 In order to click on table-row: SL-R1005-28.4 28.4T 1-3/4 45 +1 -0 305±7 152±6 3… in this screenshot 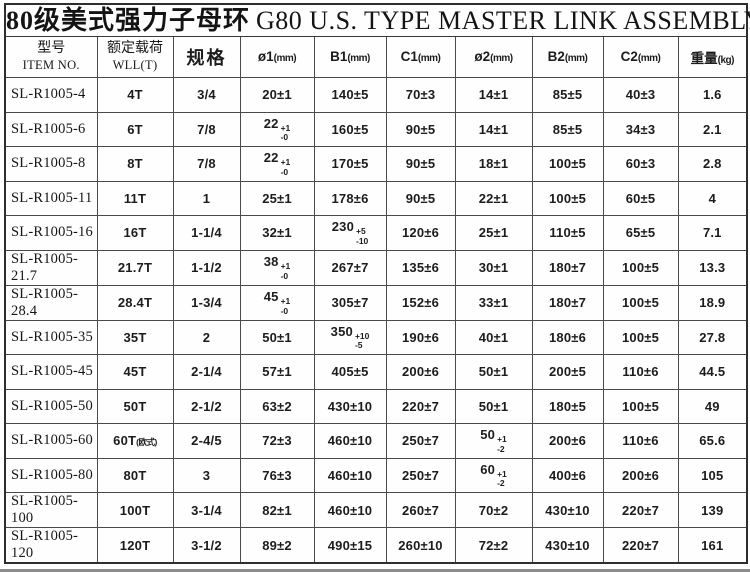, I will do `click(376, 302)`.